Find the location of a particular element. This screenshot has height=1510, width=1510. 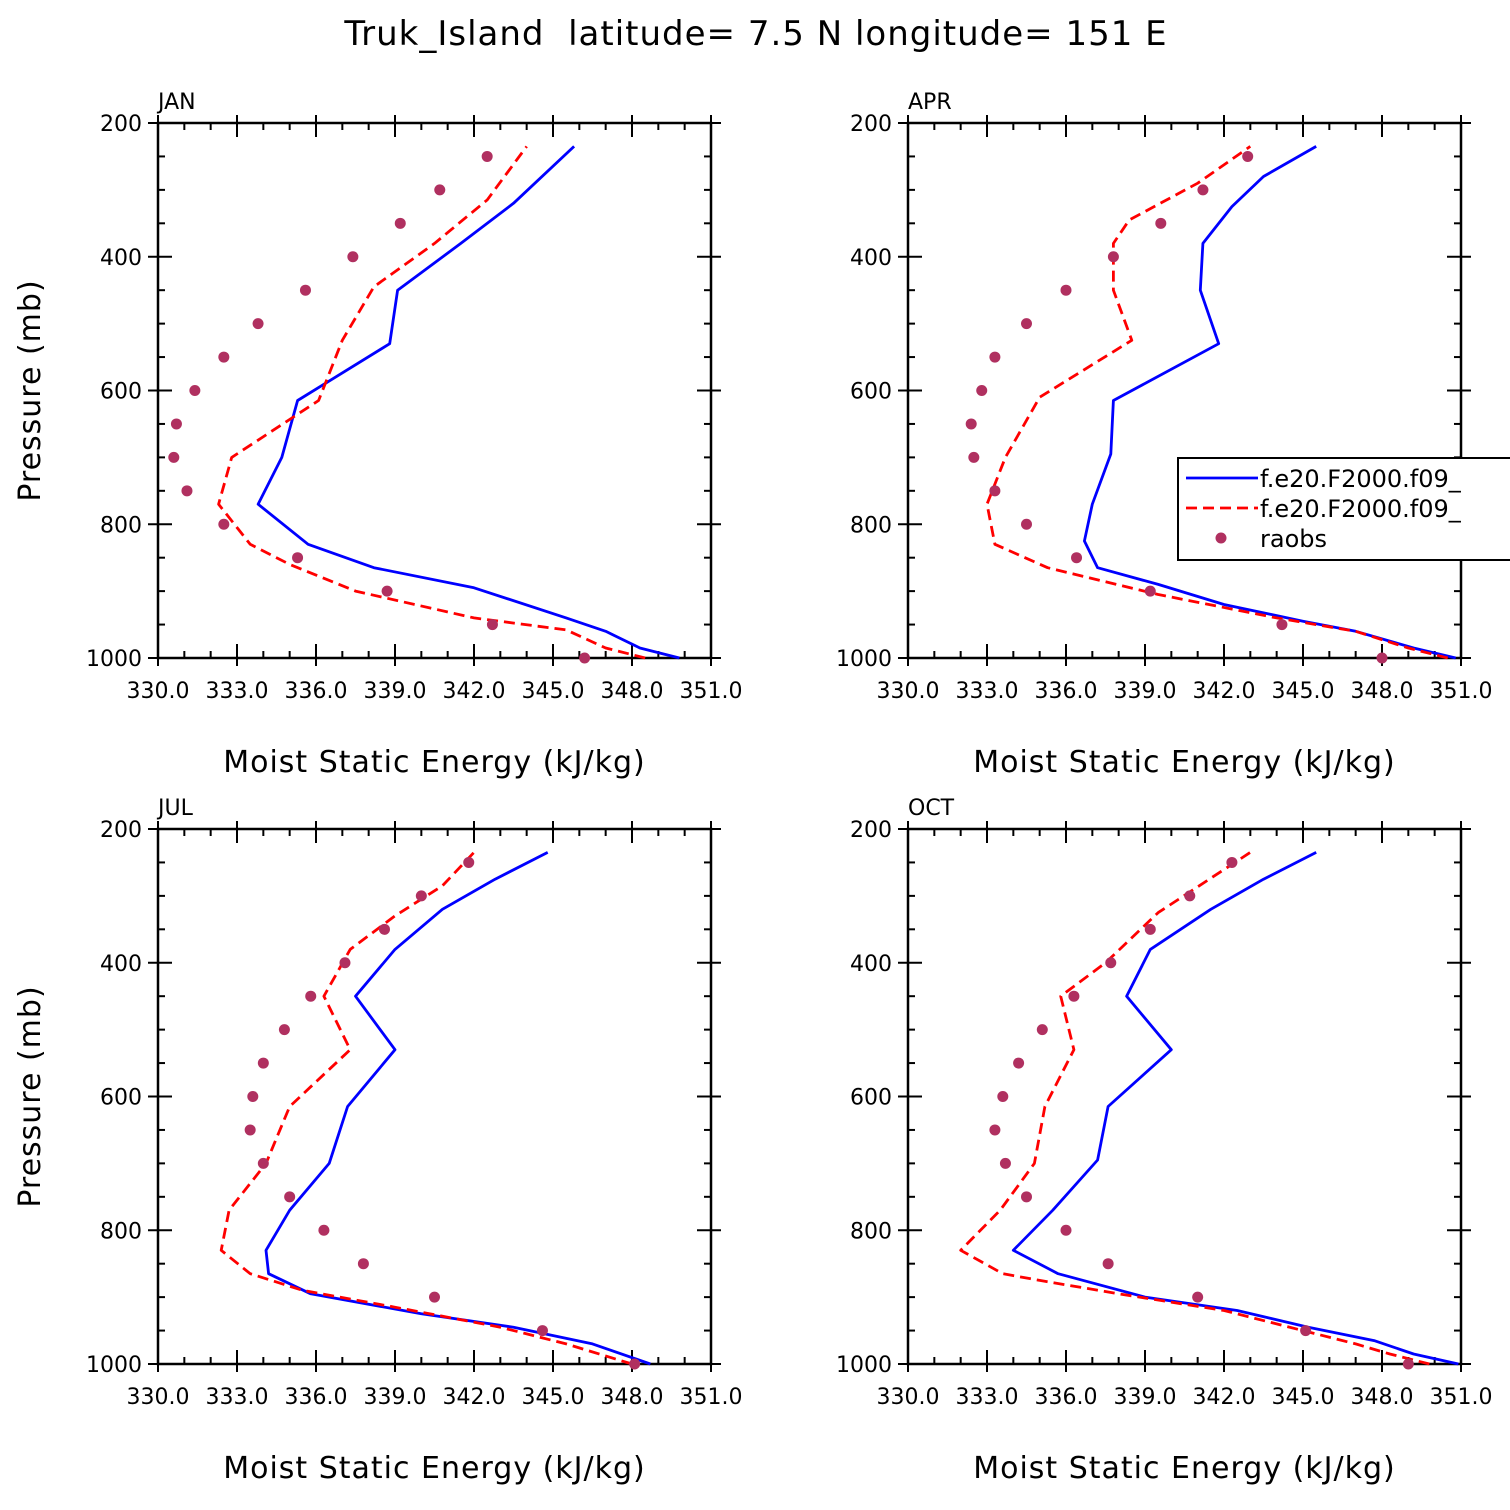

legend-label: raobs is located at coordinates (1293, 539).